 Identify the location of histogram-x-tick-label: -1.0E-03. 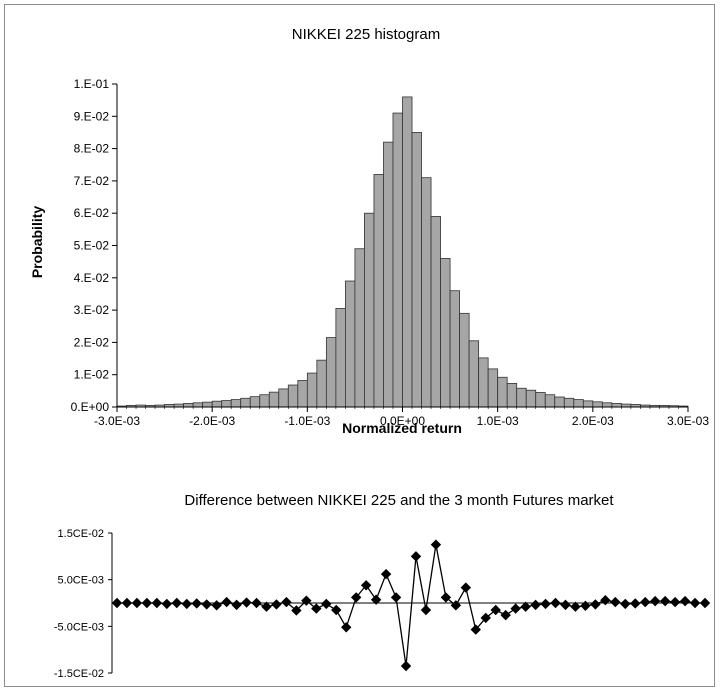
(307, 421).